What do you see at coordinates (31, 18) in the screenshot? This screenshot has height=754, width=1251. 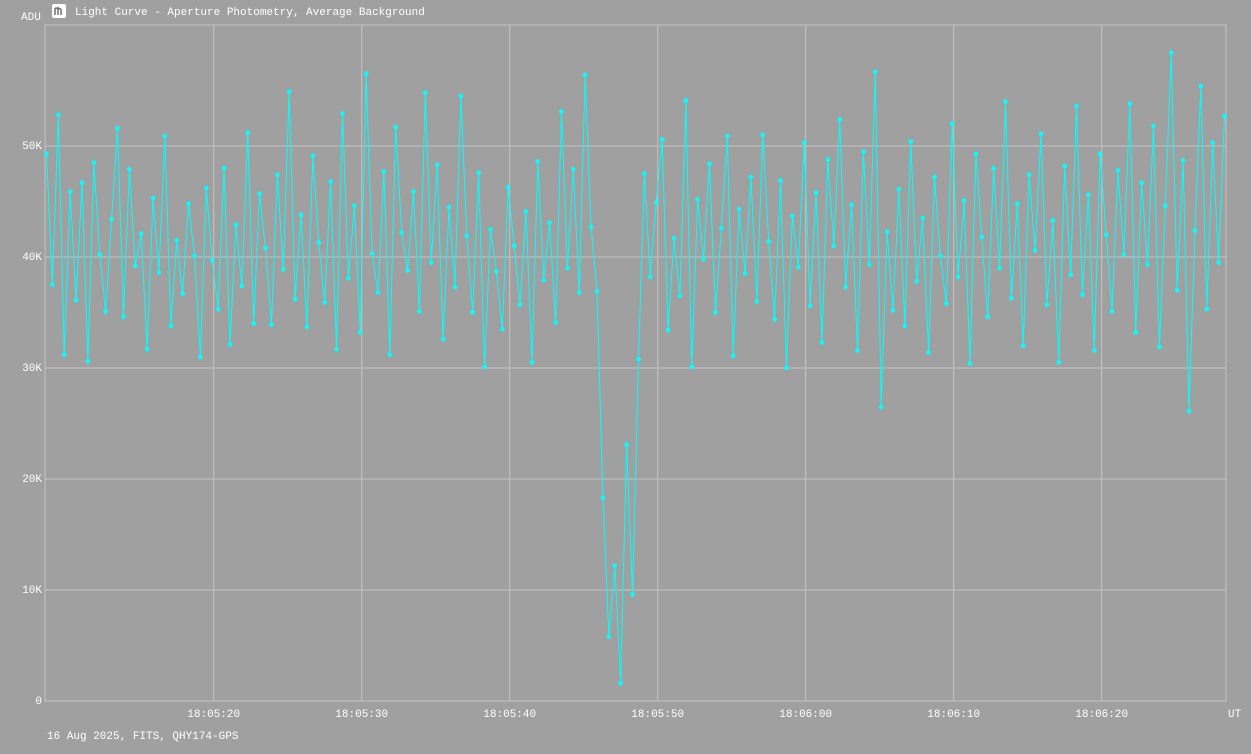 I see `y-axis-label: ADU` at bounding box center [31, 18].